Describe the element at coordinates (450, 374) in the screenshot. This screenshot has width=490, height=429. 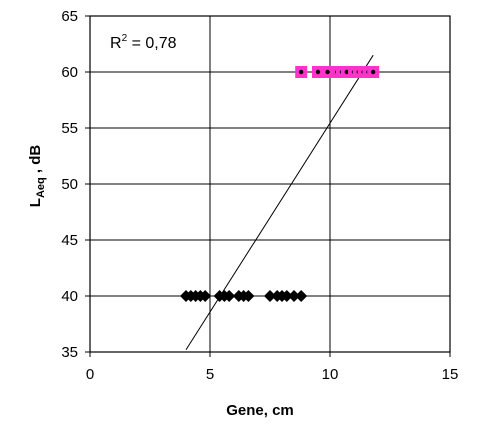
I see `x-tick-label: 15` at that location.